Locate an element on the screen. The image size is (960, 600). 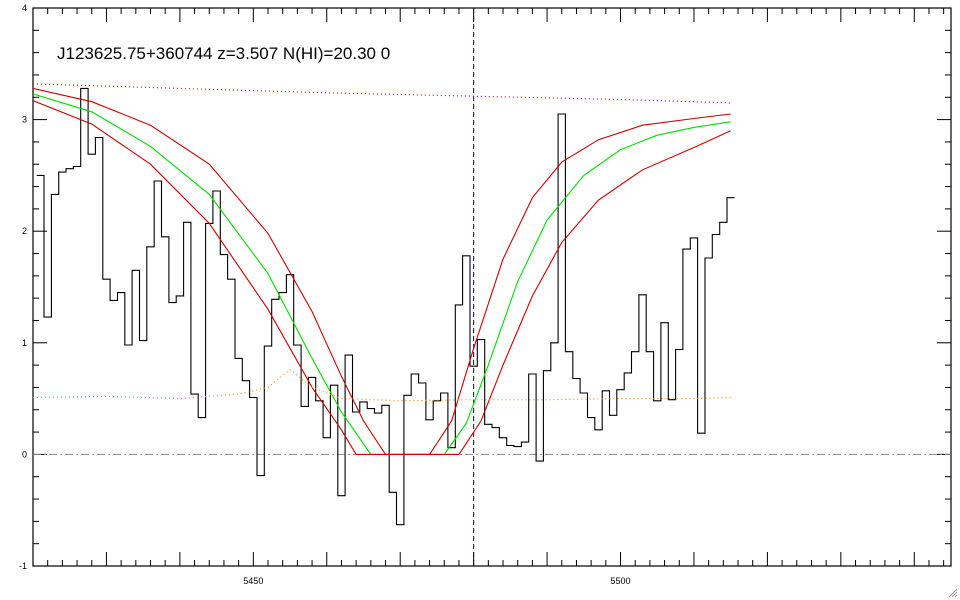
x-tick-label: 5500 is located at coordinates (621, 581).